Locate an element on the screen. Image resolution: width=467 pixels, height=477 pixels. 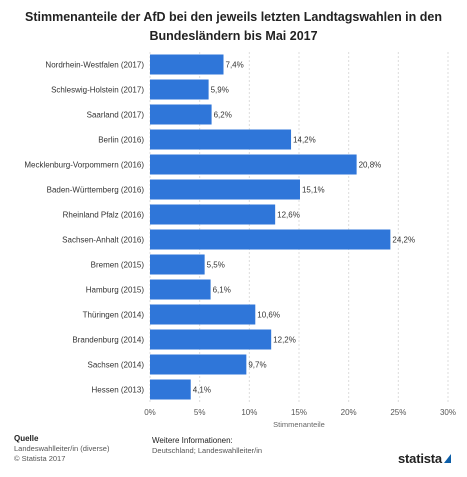
category-label: Mecklenburg-Vorpommern (2016) is located at coordinates (84, 165).